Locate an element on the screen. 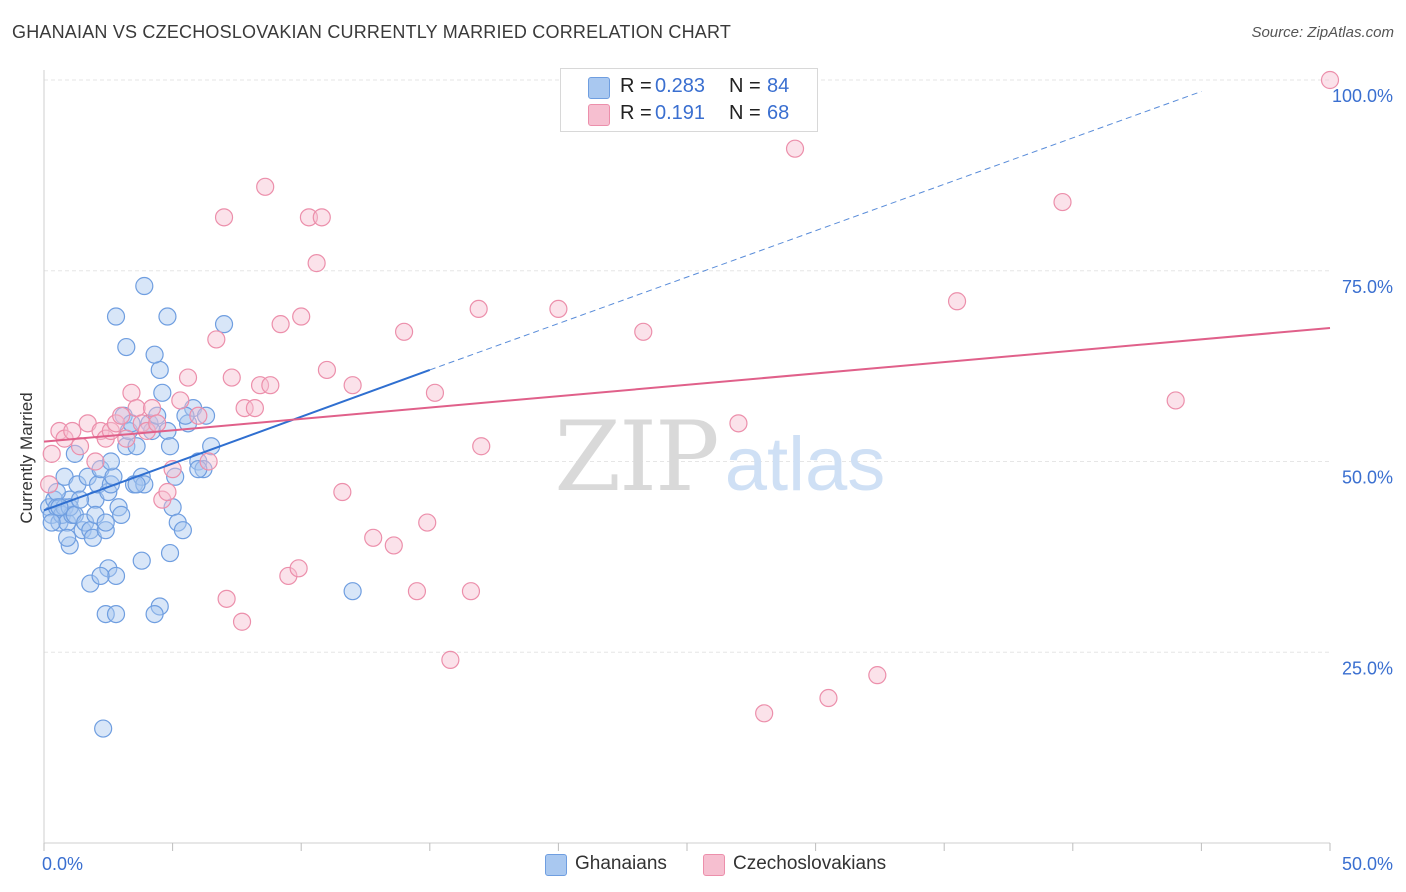 The width and height of the screenshot is (1406, 892). correlation-legend: R = 0.283 N = 84 R = 0.191 N = 68 is located at coordinates (689, 100).